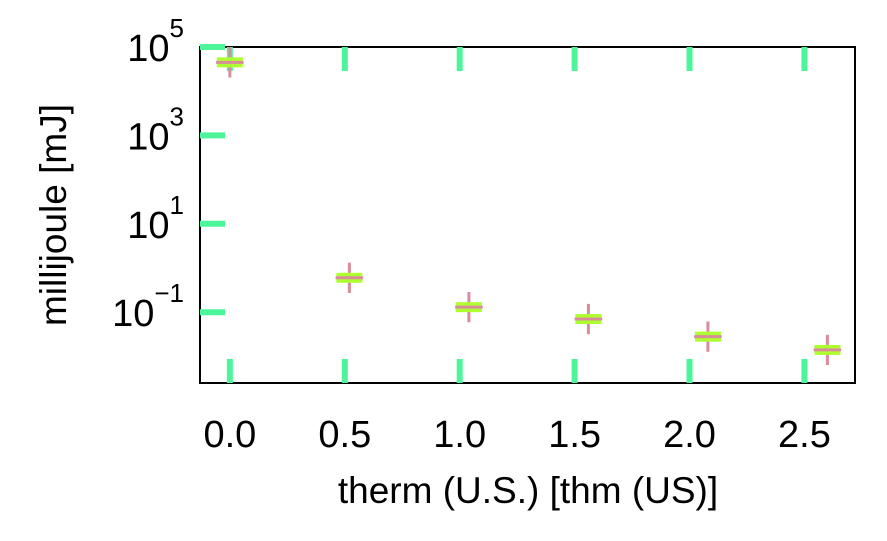 The width and height of the screenshot is (887, 541). What do you see at coordinates (155, 218) in the screenshot?
I see `y-tick-label: 10¹` at bounding box center [155, 218].